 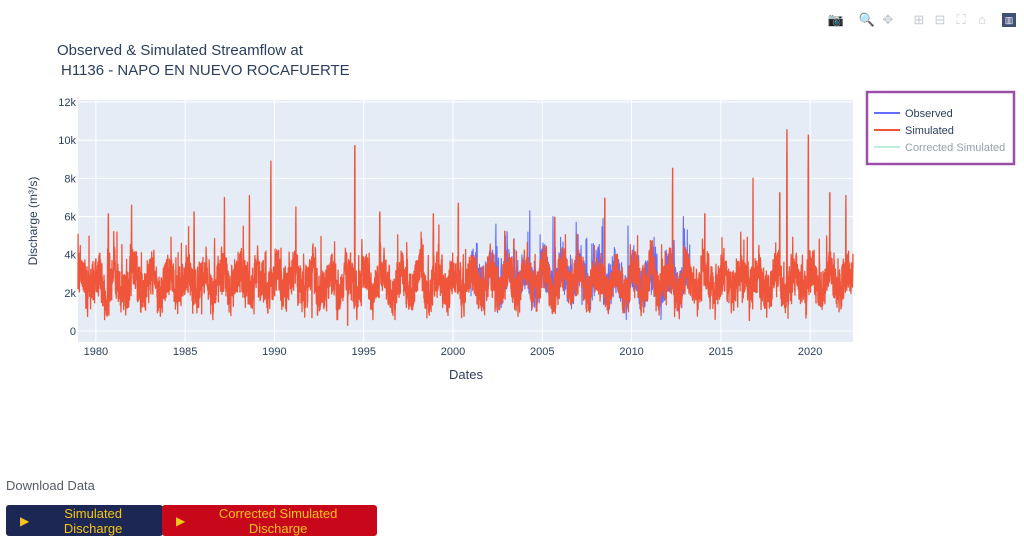 I want to click on legend-item-observed: Observed, so click(x=913, y=114).